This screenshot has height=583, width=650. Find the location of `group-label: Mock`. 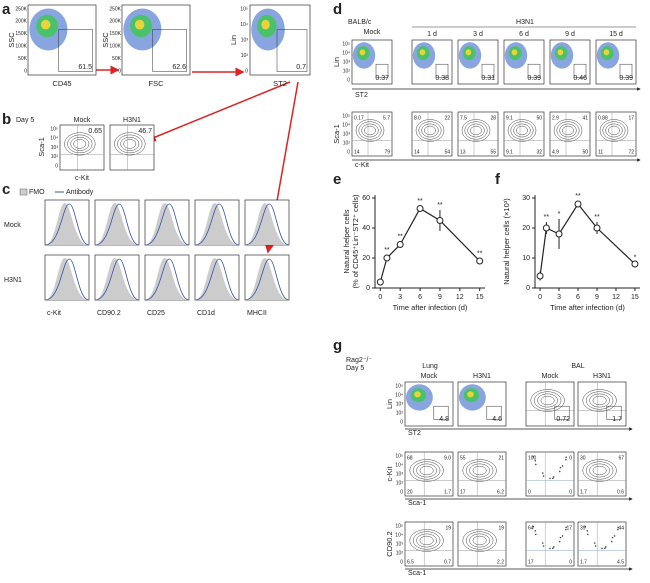

group-label: Mock is located at coordinates (550, 376).